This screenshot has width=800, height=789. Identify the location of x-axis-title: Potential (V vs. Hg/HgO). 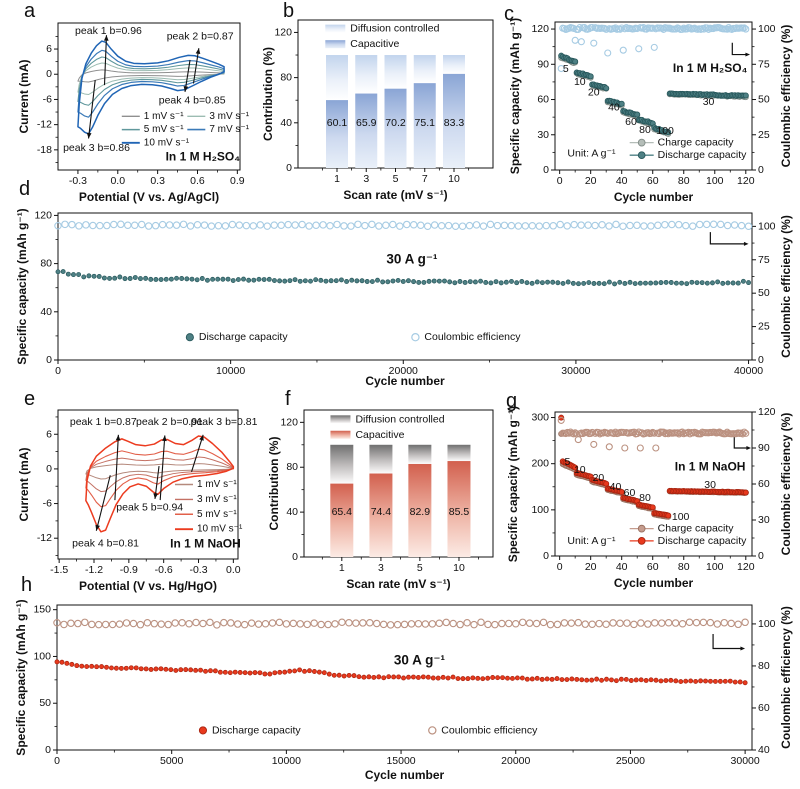
(148, 586).